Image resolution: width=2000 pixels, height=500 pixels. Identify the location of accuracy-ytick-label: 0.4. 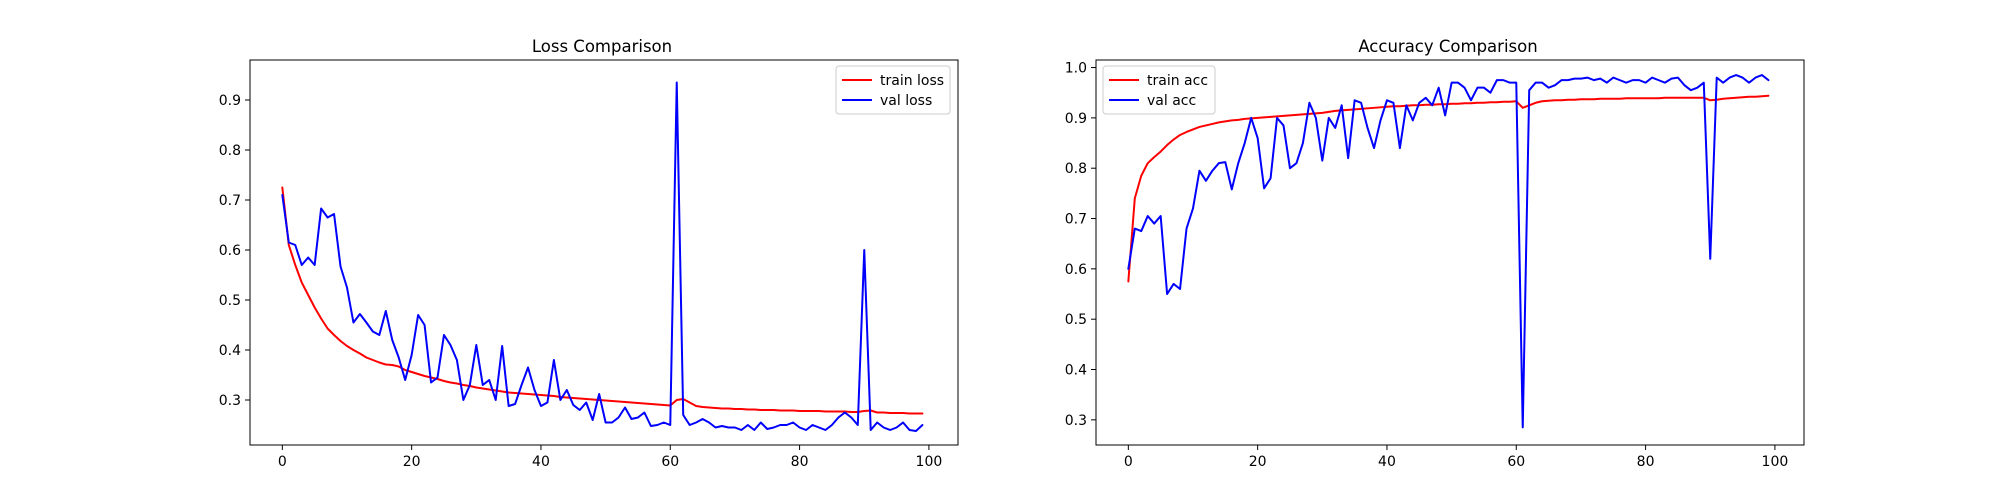
(1076, 371).